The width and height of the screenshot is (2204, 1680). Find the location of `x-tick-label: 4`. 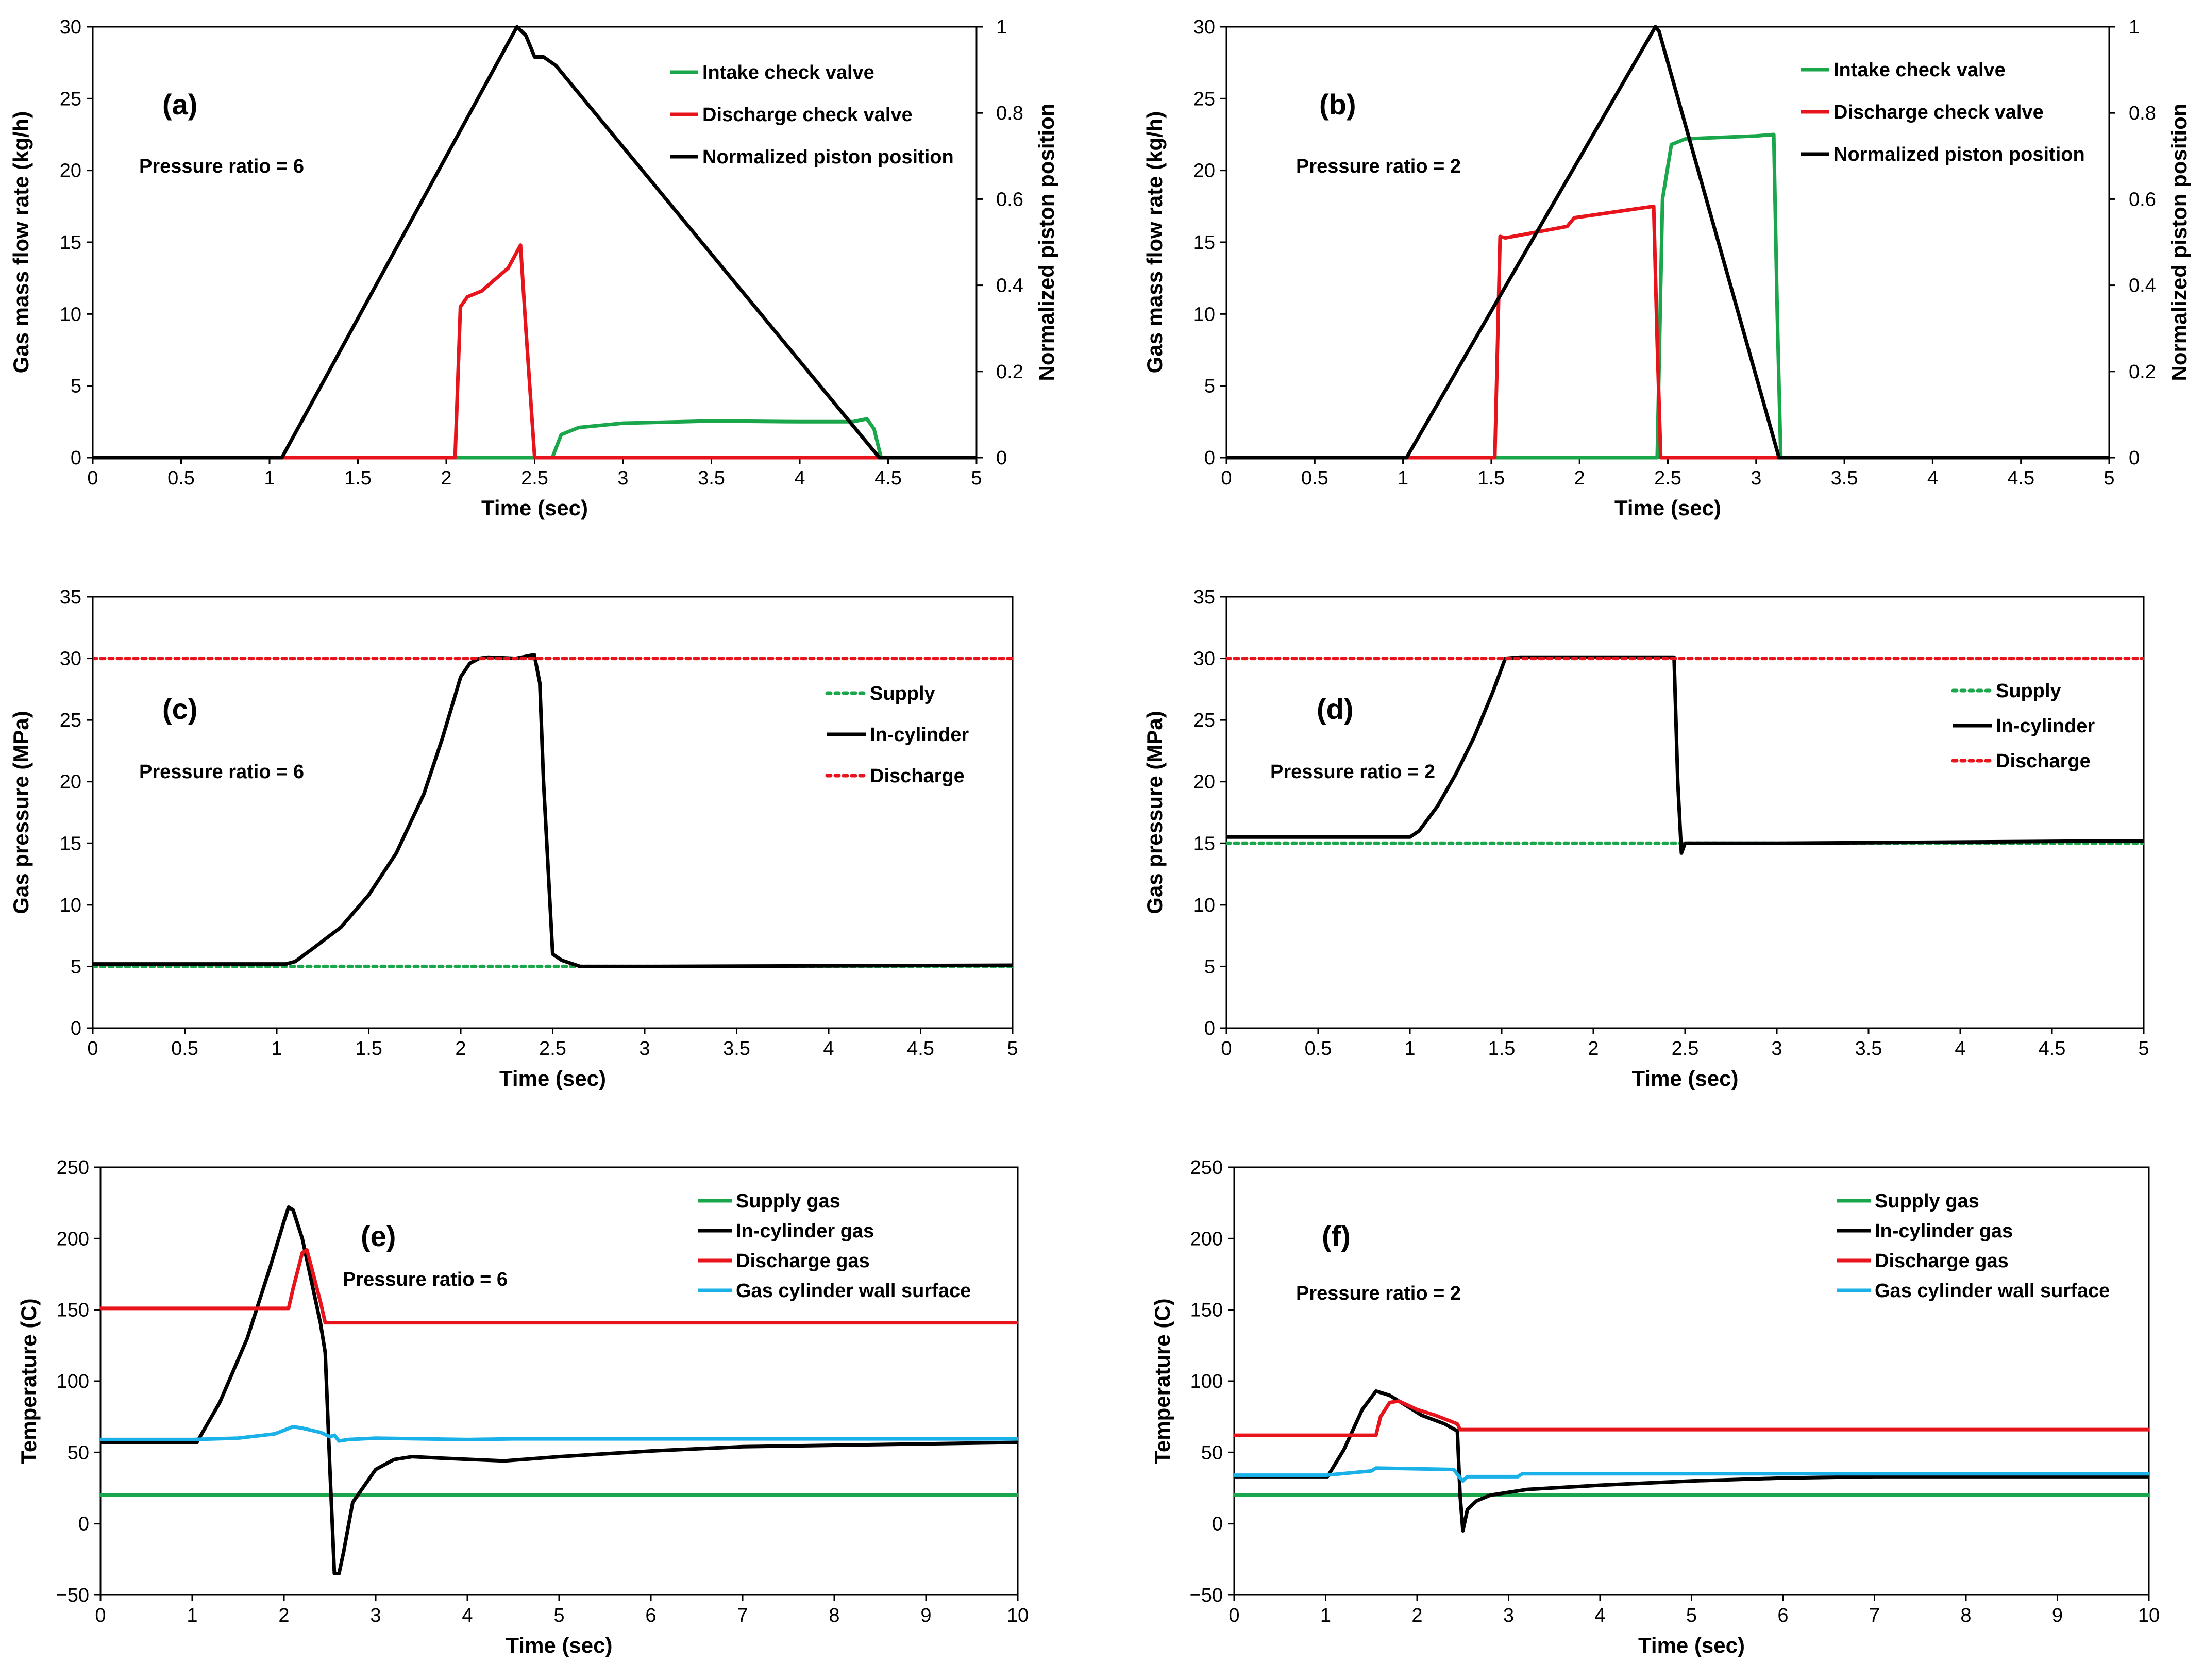

x-tick-label: 4 is located at coordinates (467, 1615).